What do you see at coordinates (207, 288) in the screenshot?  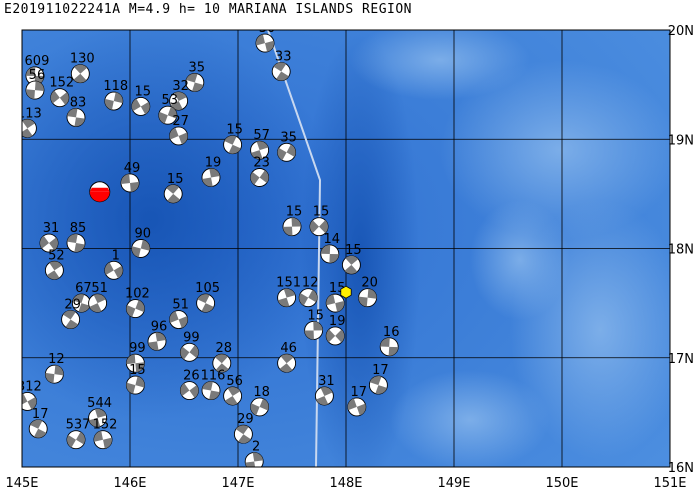 I see `event-depth-label: 105` at bounding box center [207, 288].